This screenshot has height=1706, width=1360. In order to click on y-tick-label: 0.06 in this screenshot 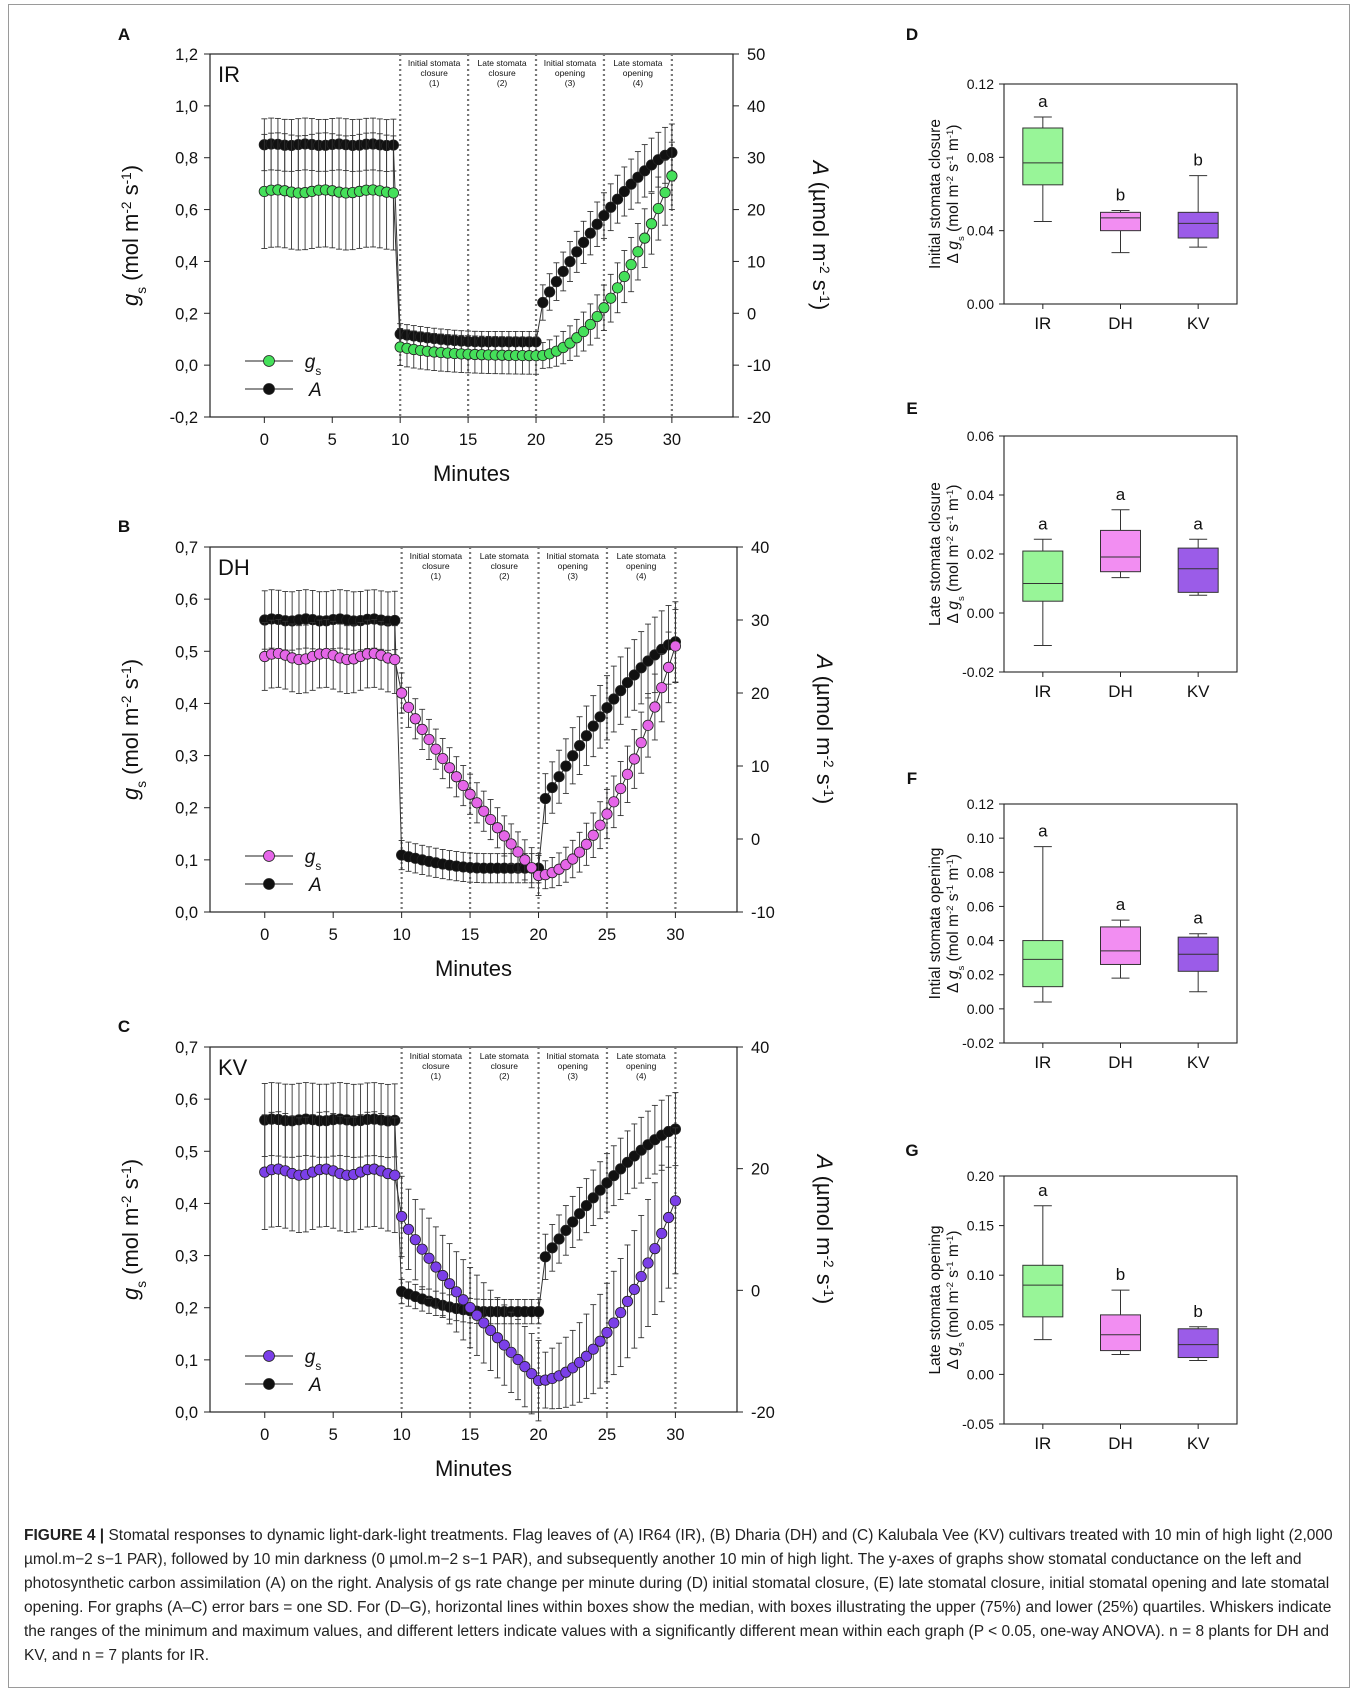, I will do `click(980, 436)`.